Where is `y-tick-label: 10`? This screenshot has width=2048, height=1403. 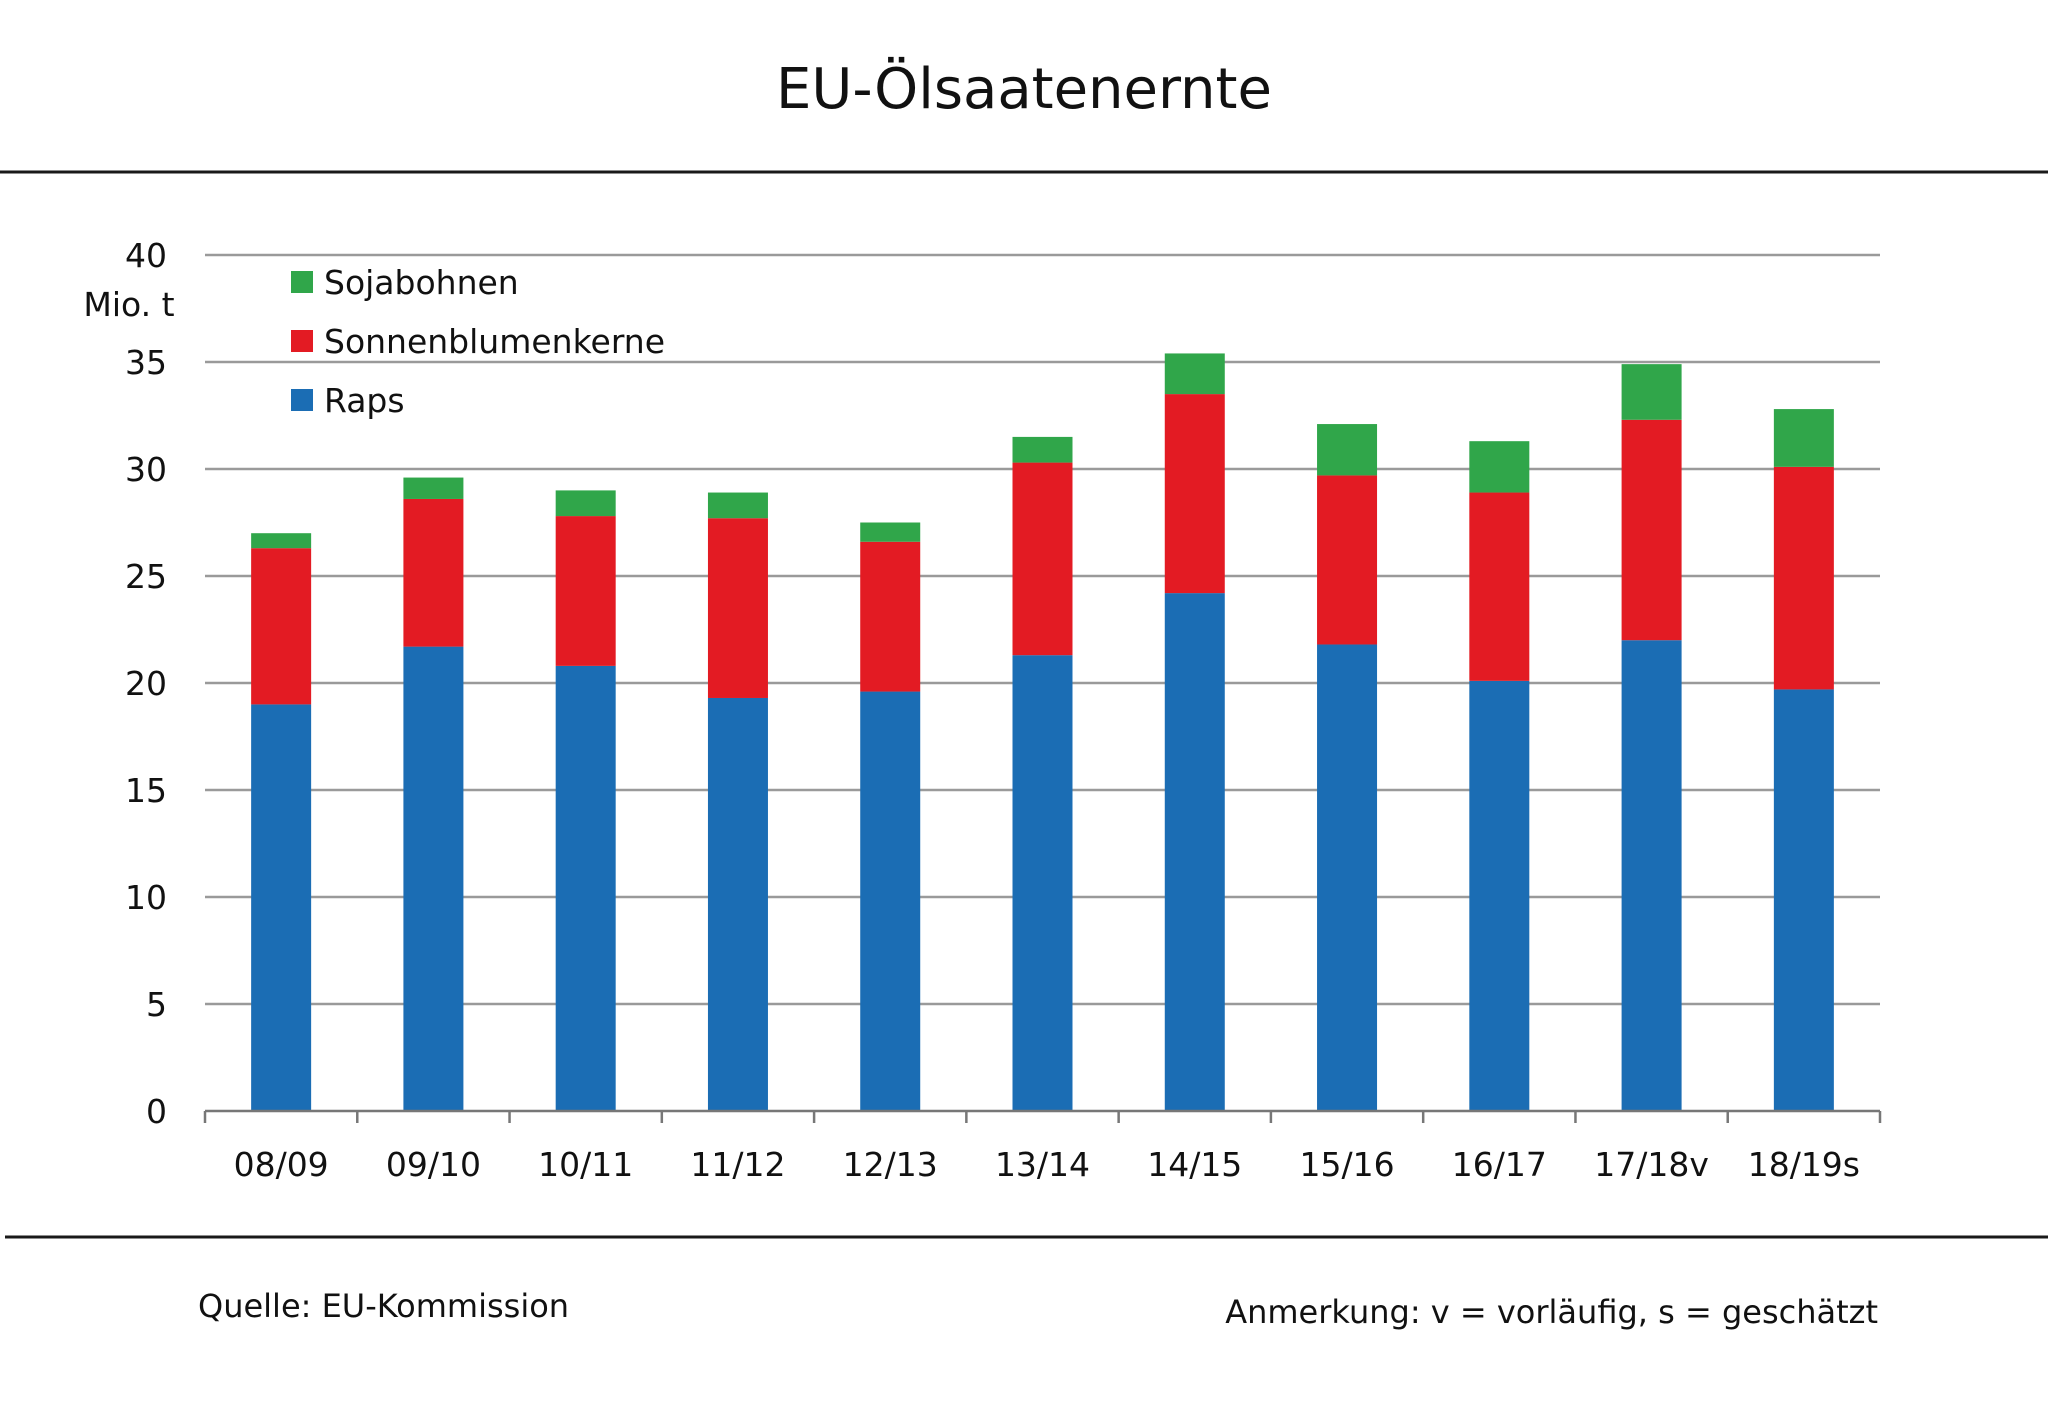 y-tick-label: 10 is located at coordinates (146, 897).